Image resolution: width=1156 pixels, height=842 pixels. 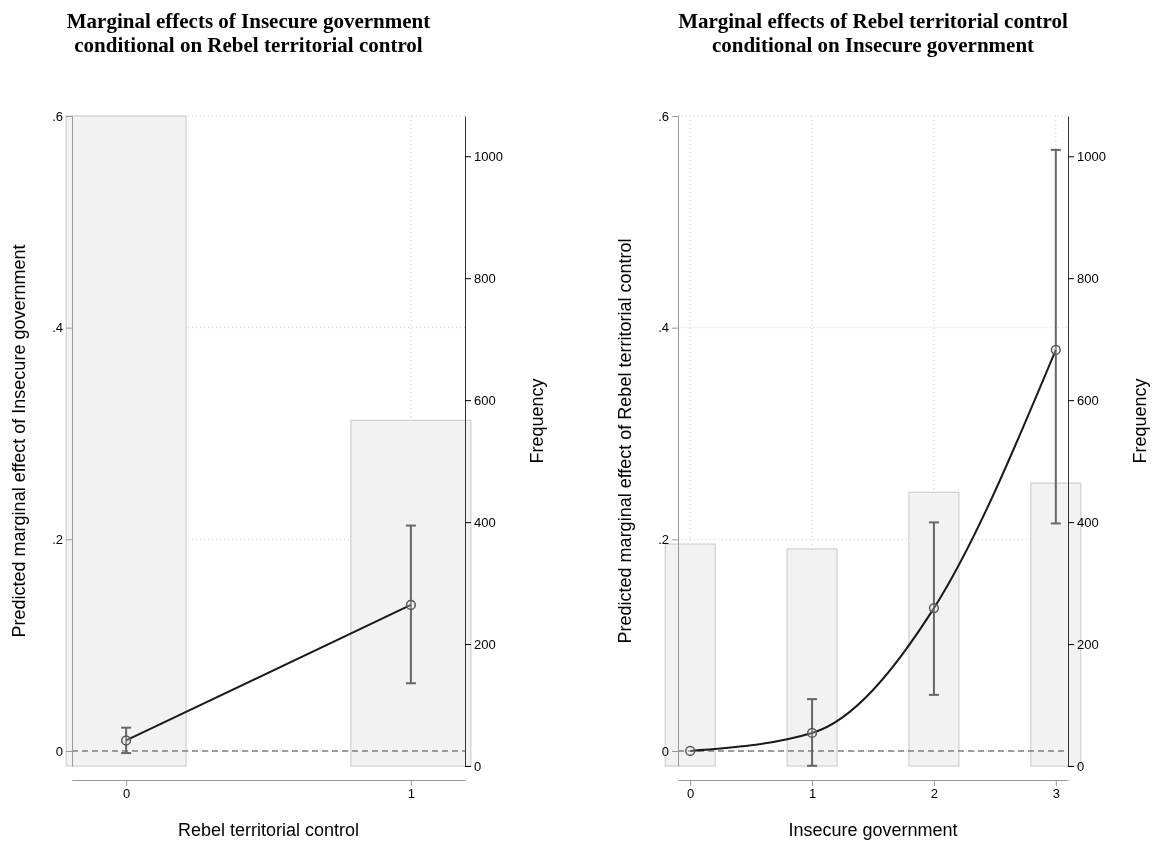 I want to click on x-tick-label: 3, so click(x=1056, y=794).